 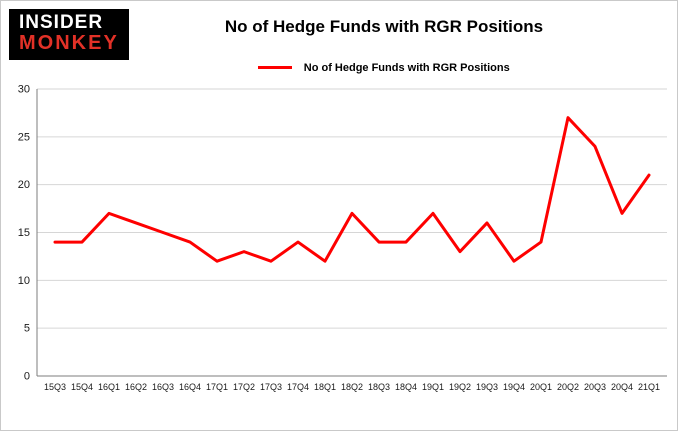 What do you see at coordinates (487, 387) in the screenshot?
I see `x-axis-tick-label: 19Q3` at bounding box center [487, 387].